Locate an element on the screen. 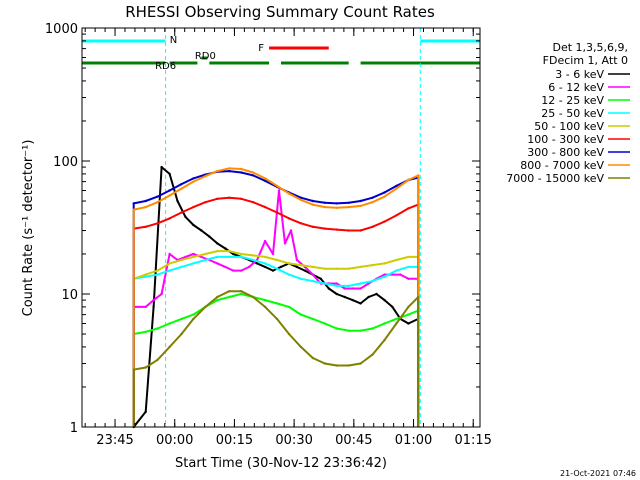 This screenshot has height=480, width=640. legend-label-12-25-kev: 12 - 25 keV is located at coordinates (572, 100).